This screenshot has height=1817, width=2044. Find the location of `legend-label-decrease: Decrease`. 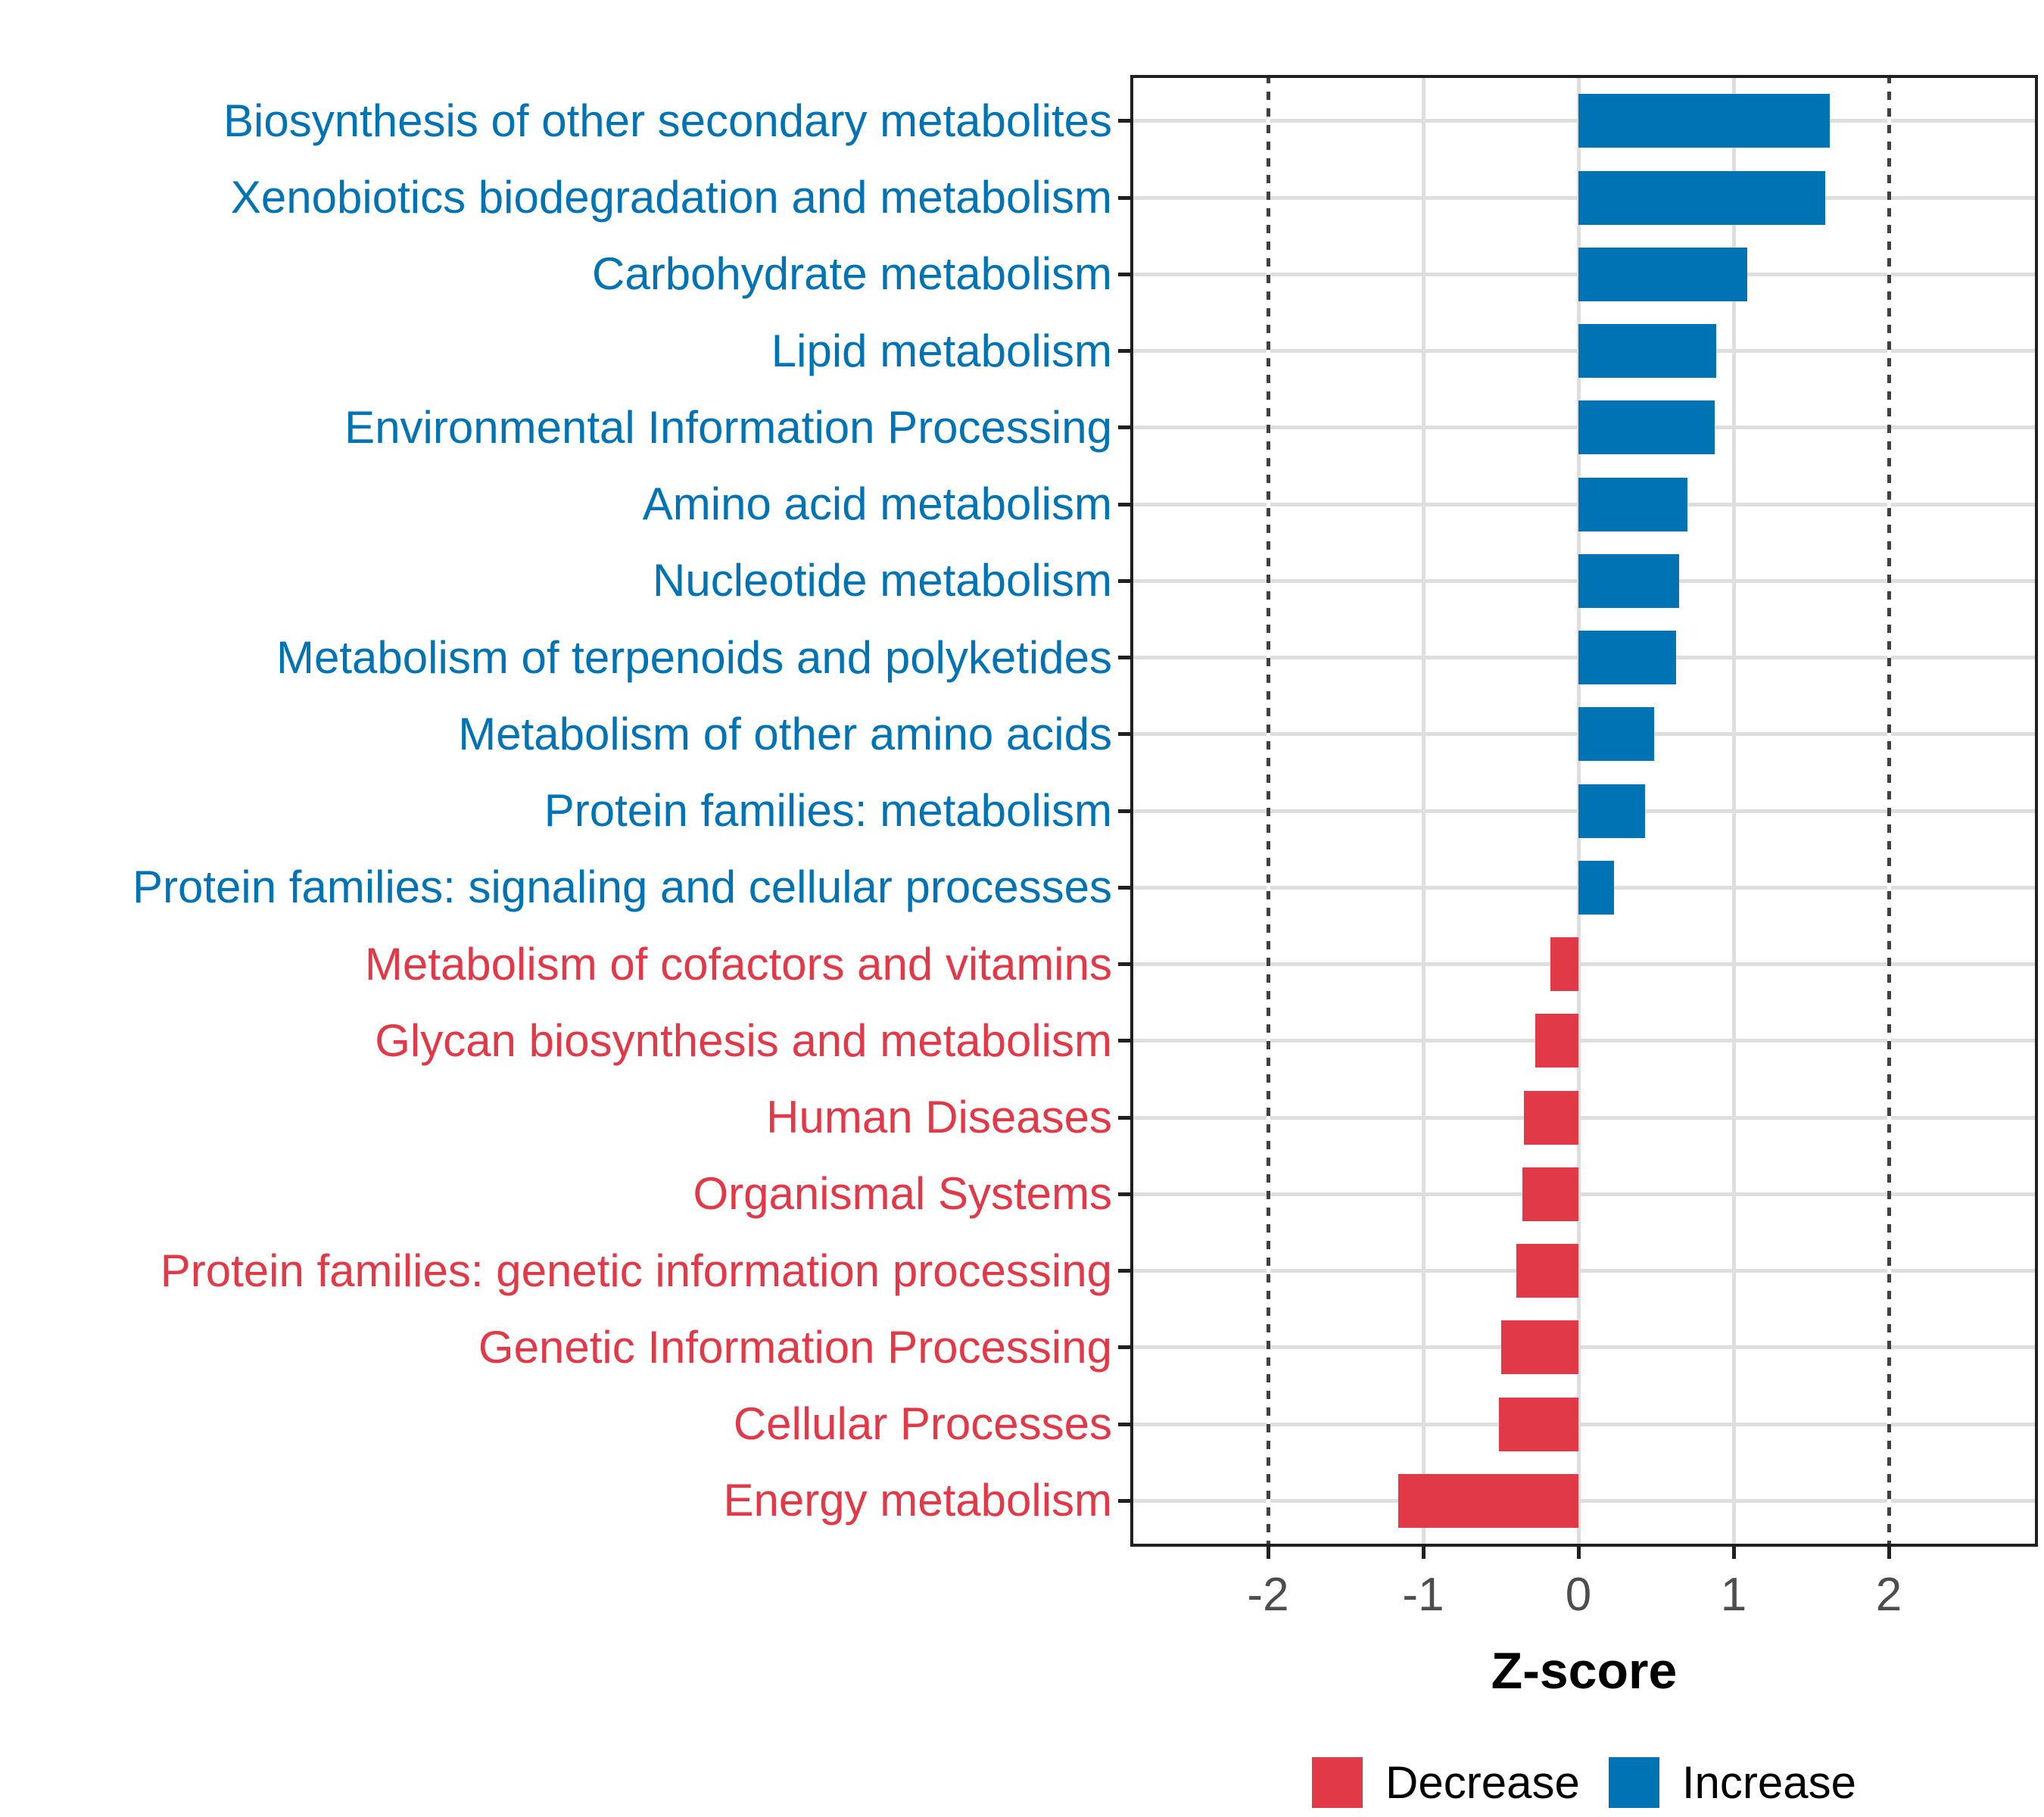

legend-label-decrease: Decrease is located at coordinates (1482, 1782).